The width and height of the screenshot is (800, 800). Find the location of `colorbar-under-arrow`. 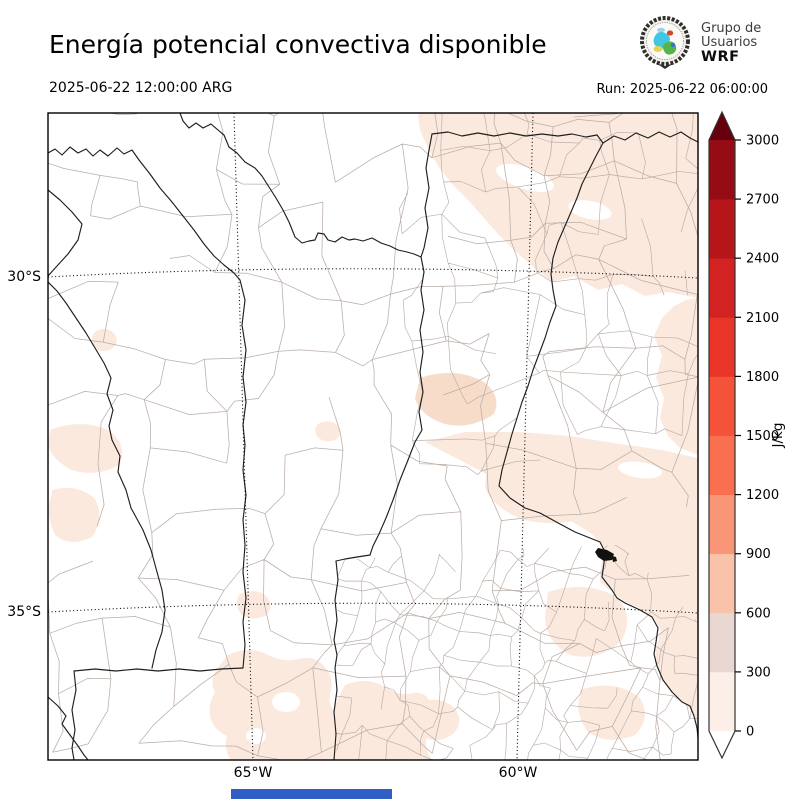

colorbar-under-arrow is located at coordinates (722, 744).